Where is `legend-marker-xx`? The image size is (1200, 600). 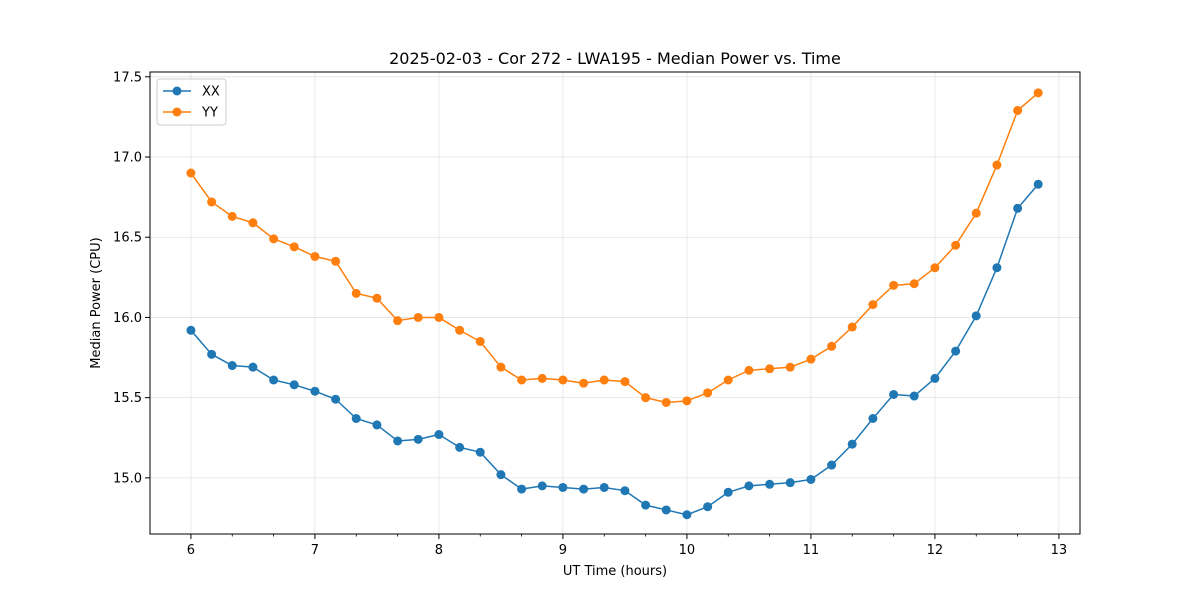
legend-marker-xx is located at coordinates (177, 91).